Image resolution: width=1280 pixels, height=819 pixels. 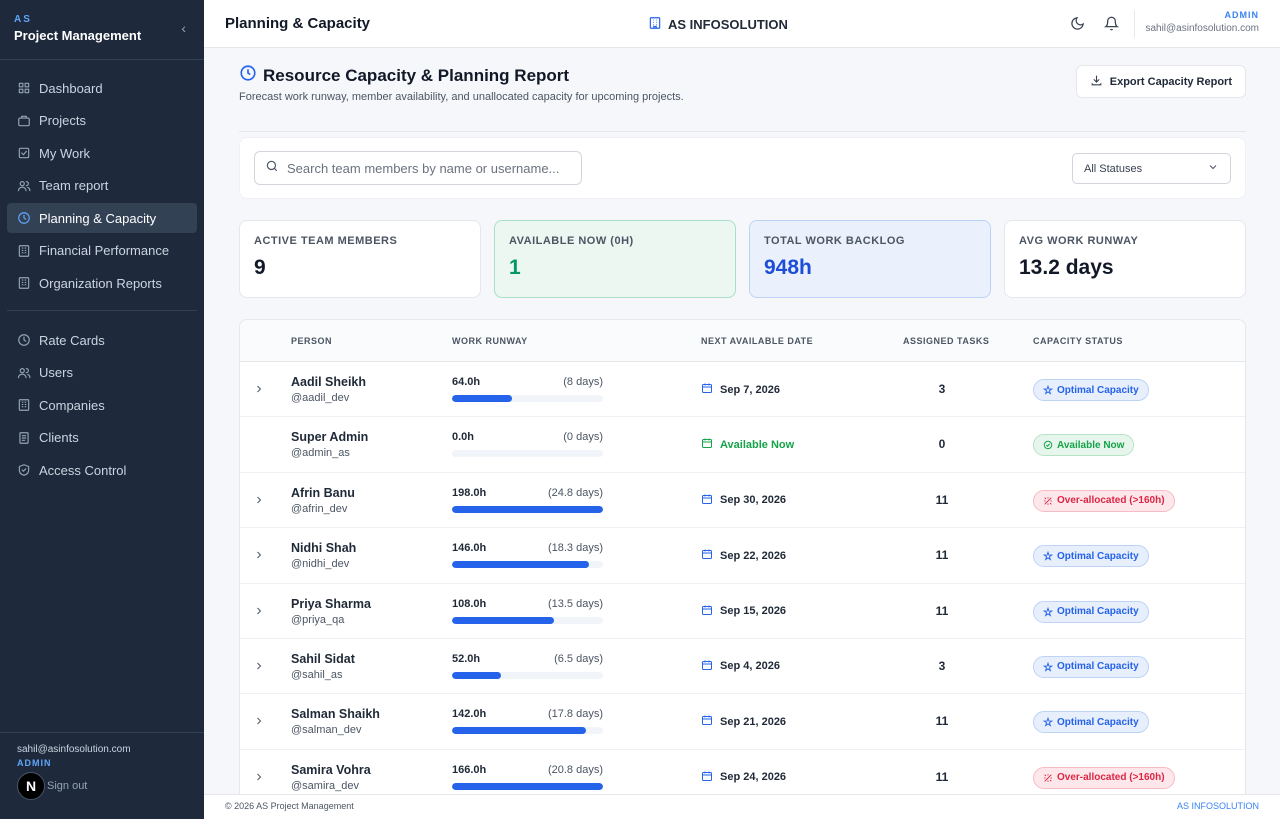 I want to click on next-available-date: Sep 15, 2026, so click(x=743, y=611).